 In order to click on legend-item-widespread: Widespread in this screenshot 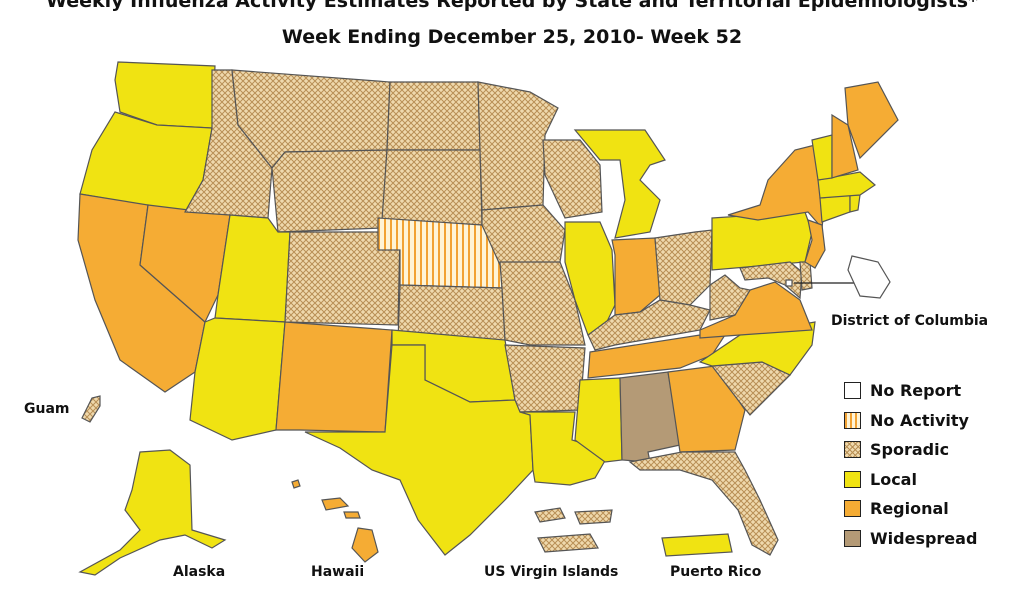, I will do `click(910, 539)`.